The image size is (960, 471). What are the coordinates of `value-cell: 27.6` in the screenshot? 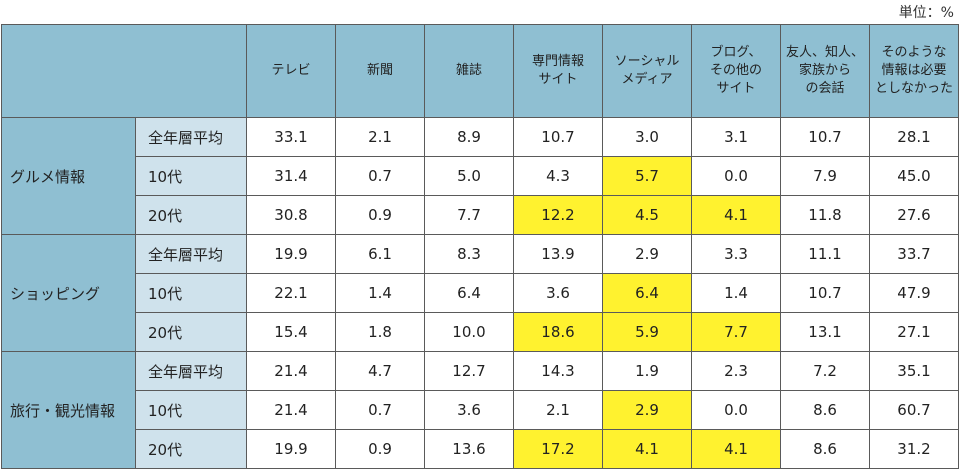 It's located at (914, 215).